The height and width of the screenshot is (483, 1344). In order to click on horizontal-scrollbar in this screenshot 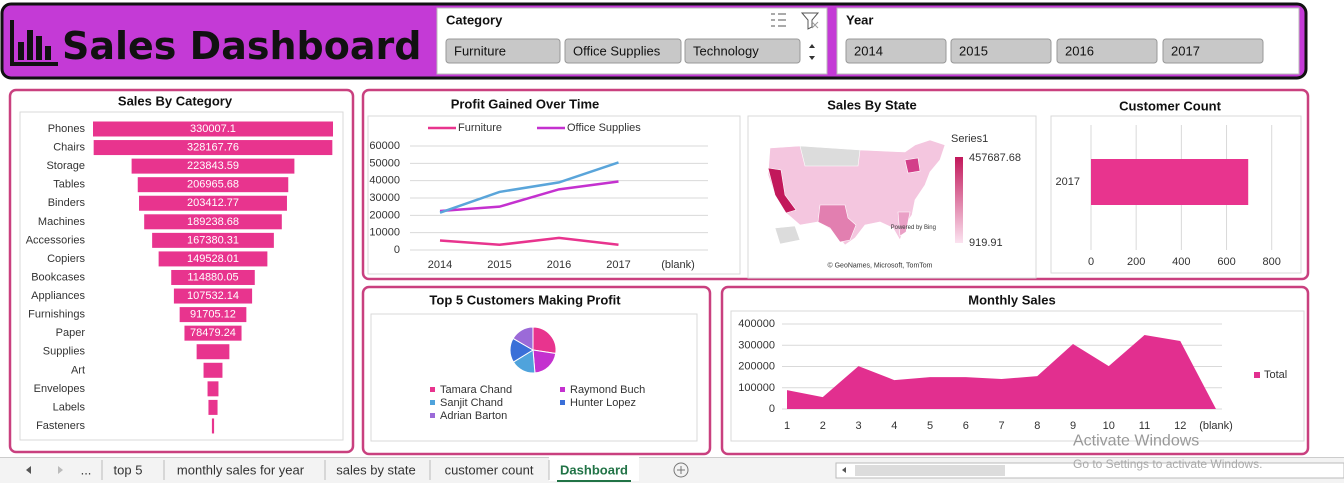, I will do `click(1089, 470)`.